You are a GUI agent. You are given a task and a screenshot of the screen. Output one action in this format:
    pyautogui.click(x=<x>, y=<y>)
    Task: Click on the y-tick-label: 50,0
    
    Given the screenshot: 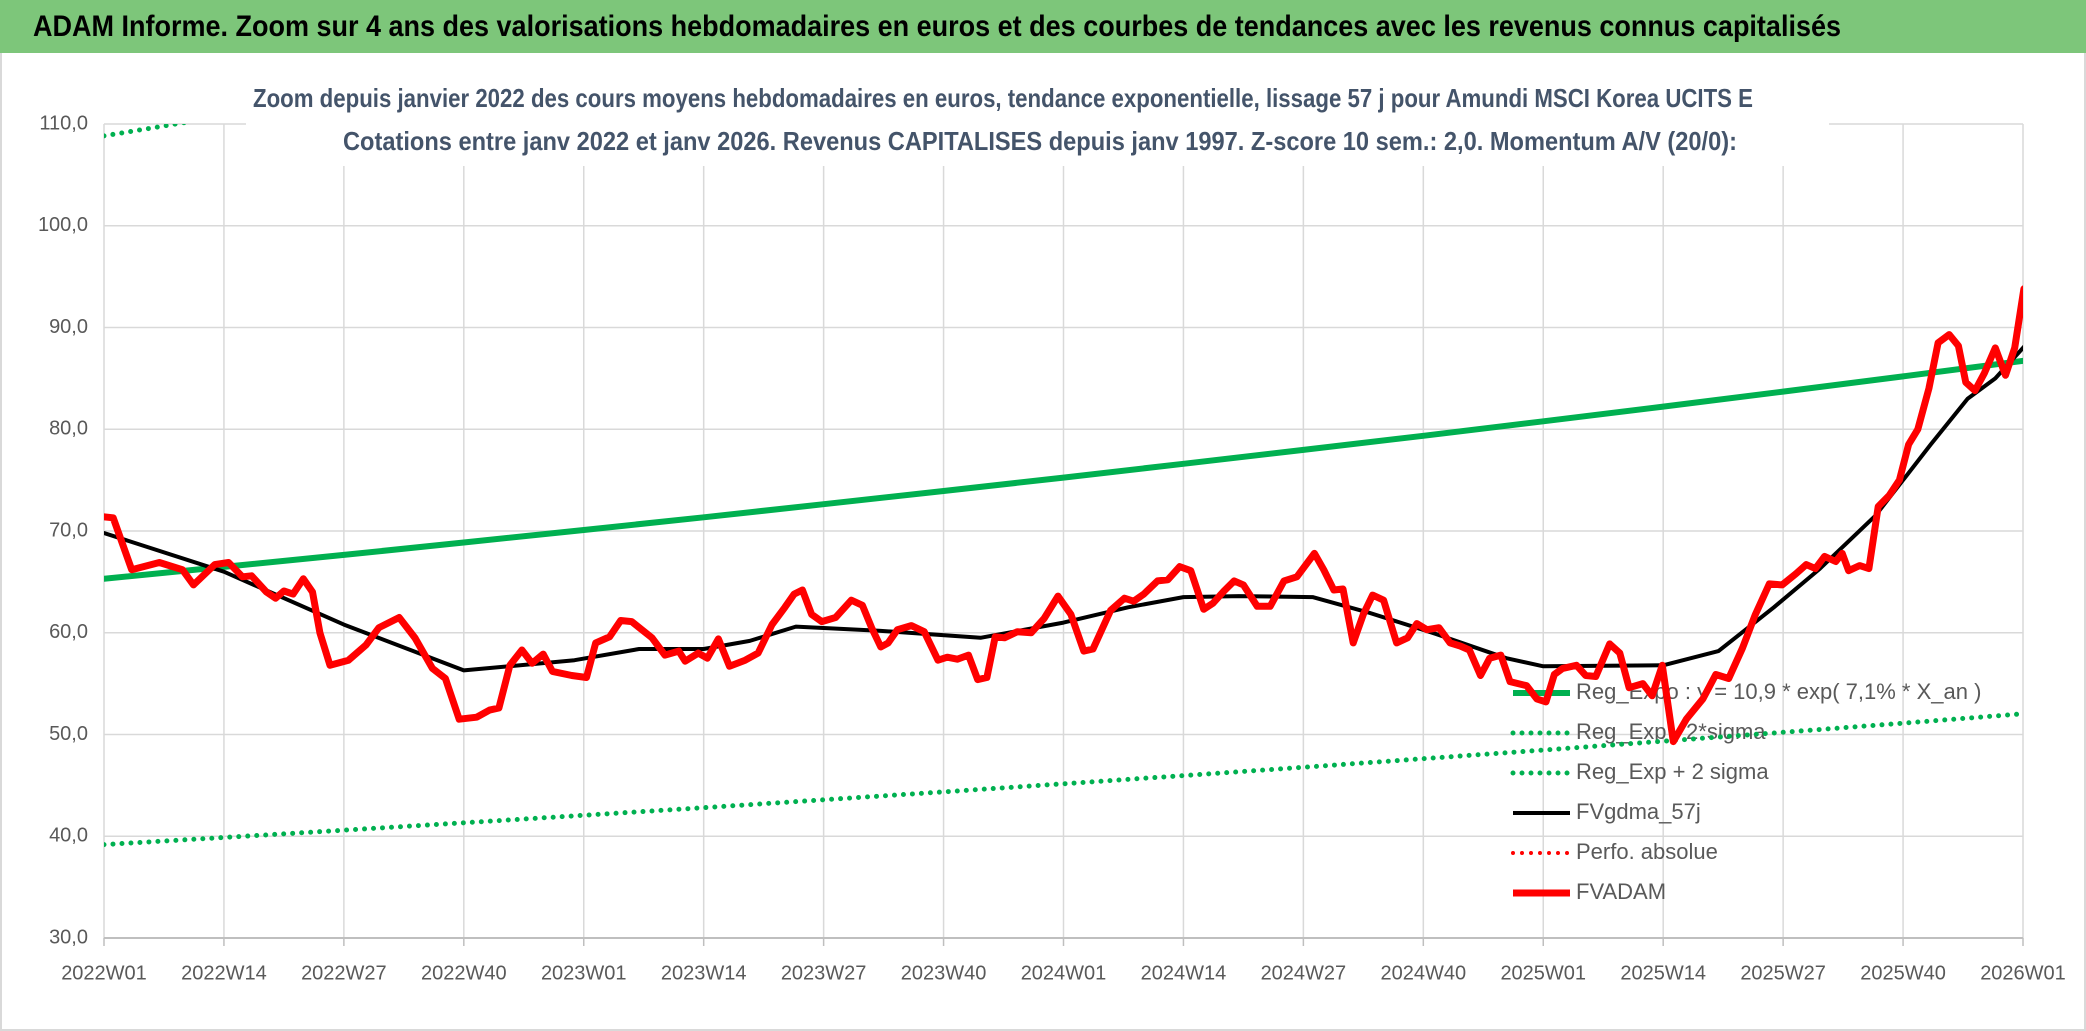 What is the action you would take?
    pyautogui.click(x=68, y=734)
    